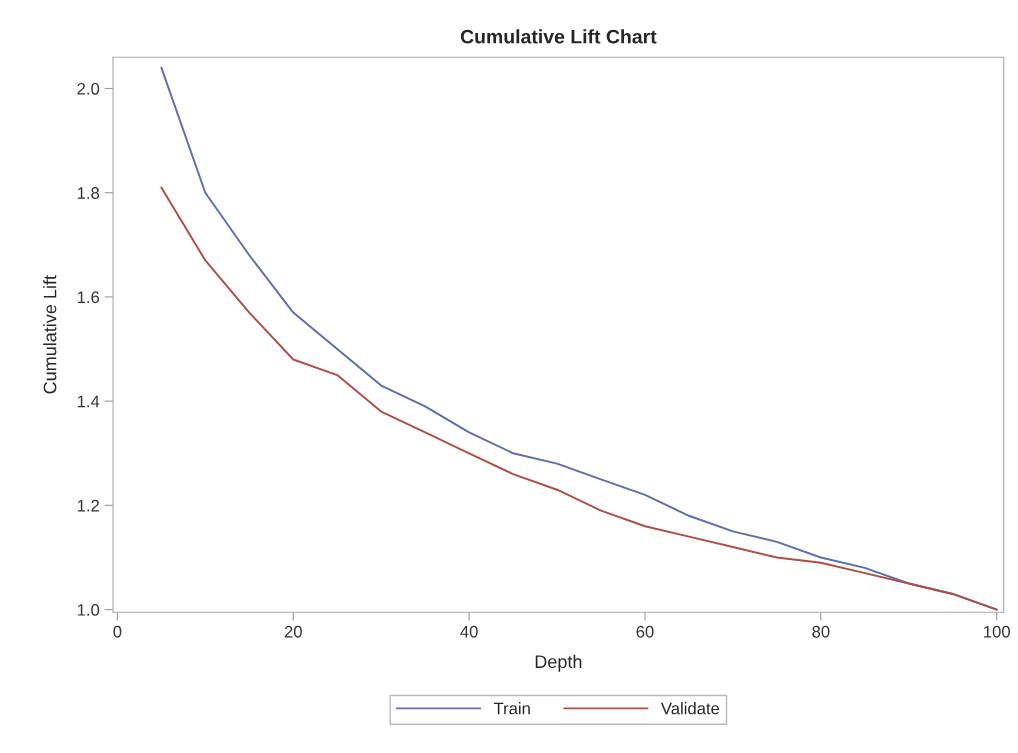 This screenshot has height=753, width=1018. Describe the element at coordinates (88, 193) in the screenshot. I see `y-tick-label: 1.8` at that location.